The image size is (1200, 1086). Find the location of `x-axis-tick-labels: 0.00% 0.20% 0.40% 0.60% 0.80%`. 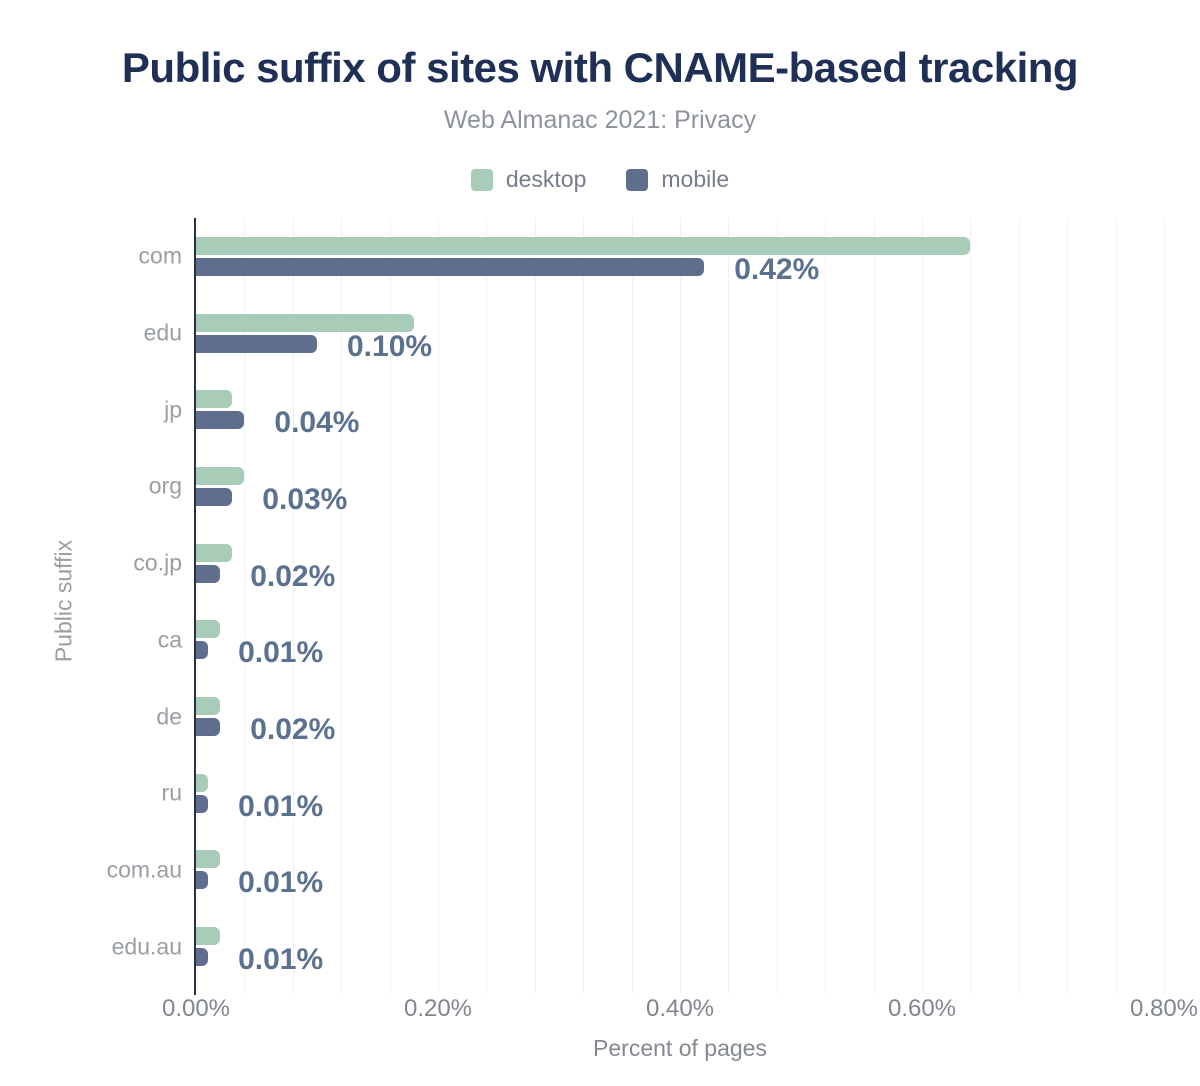

x-axis-tick-labels: 0.00% 0.20% 0.40% 0.60% 0.80% is located at coordinates (680, 1009).